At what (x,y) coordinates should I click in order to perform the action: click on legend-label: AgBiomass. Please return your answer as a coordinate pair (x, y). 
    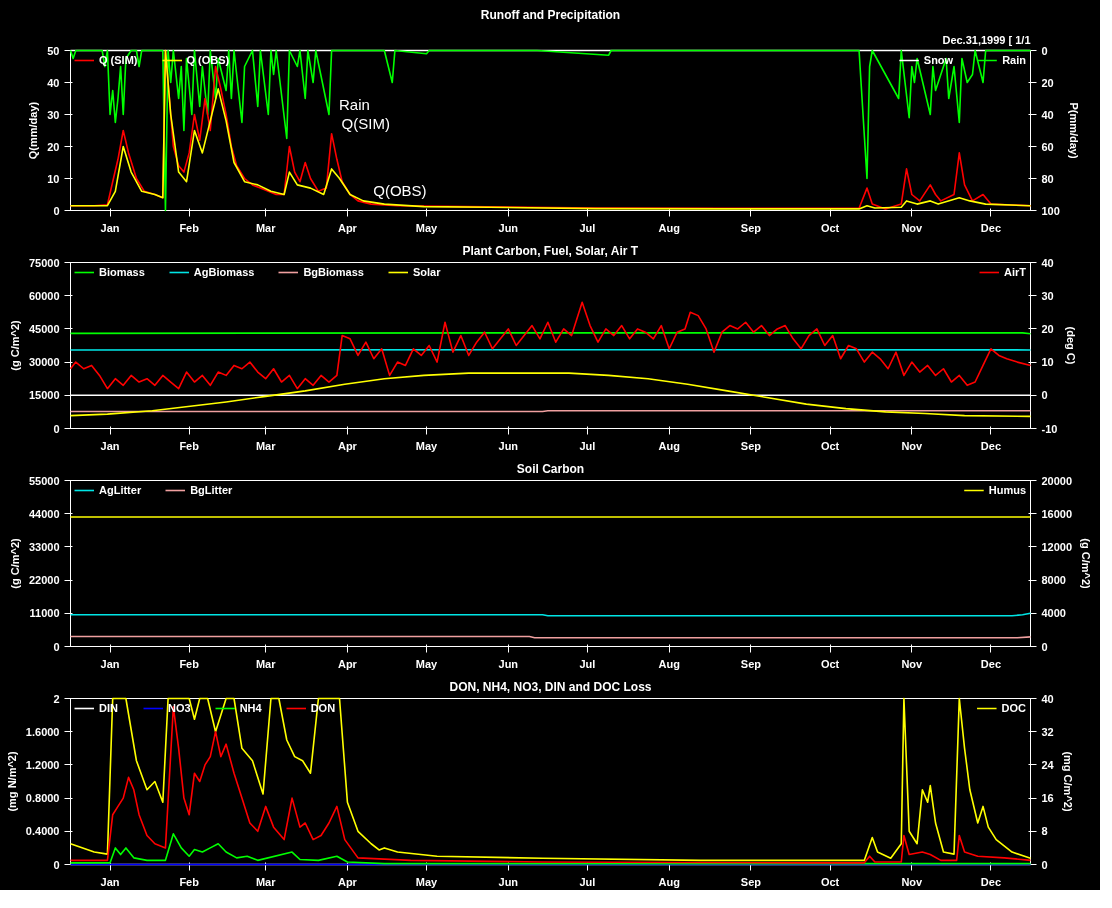
    Looking at the image, I should click on (224, 272).